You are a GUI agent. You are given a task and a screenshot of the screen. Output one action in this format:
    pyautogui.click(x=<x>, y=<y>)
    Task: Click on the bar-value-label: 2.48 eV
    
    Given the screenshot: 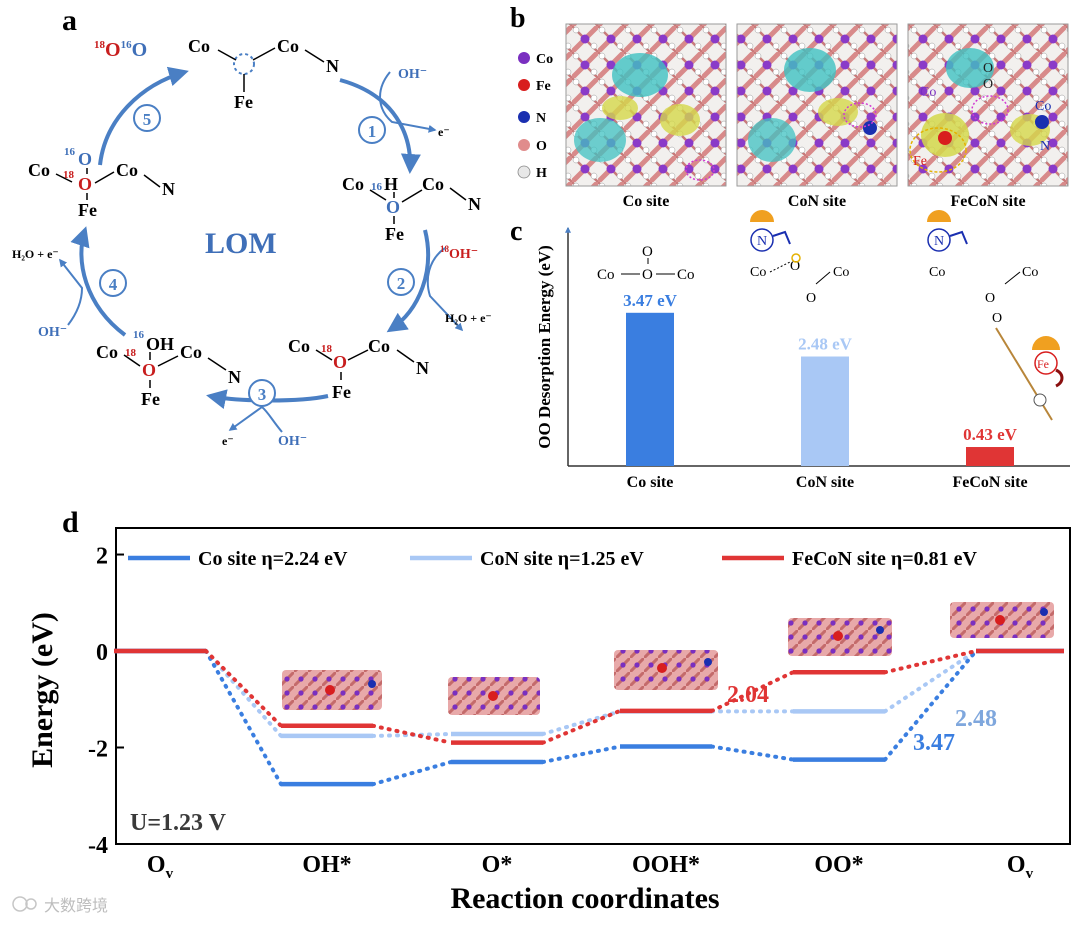 What is the action you would take?
    pyautogui.click(x=825, y=344)
    